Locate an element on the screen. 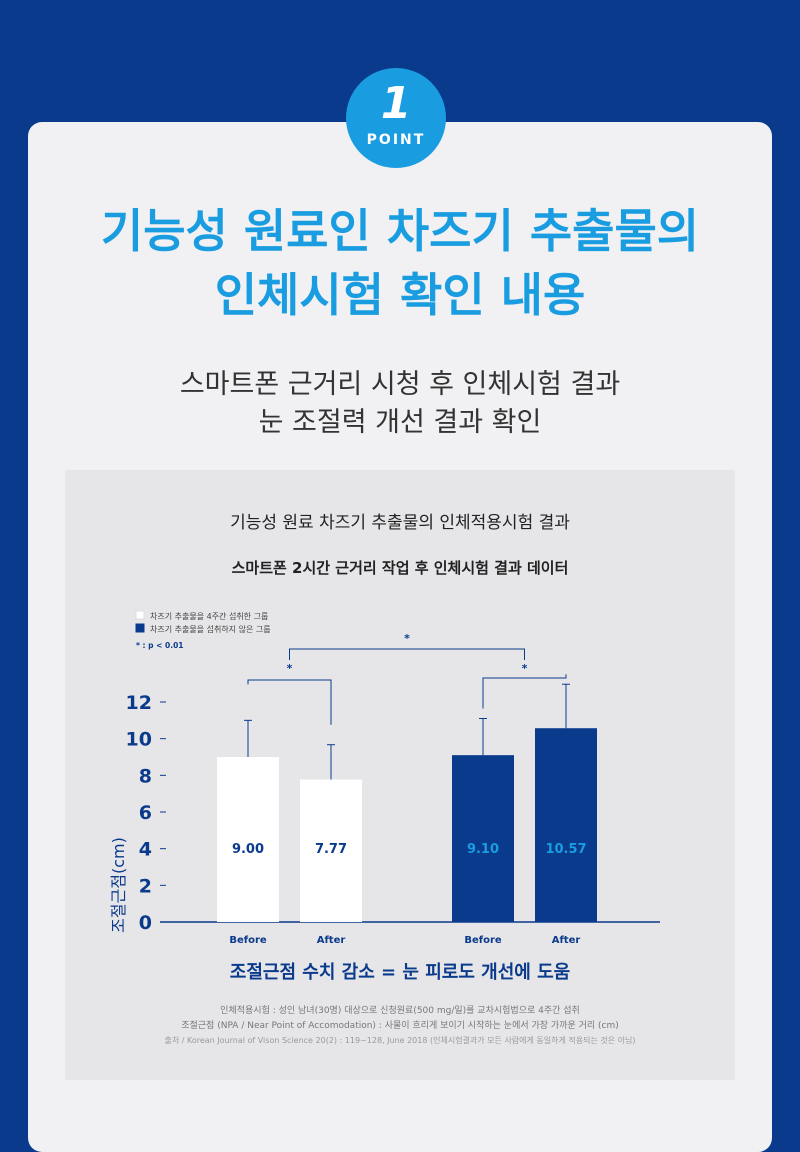 The height and width of the screenshot is (1152, 800). bar-value-label: 7.77 is located at coordinates (331, 849).